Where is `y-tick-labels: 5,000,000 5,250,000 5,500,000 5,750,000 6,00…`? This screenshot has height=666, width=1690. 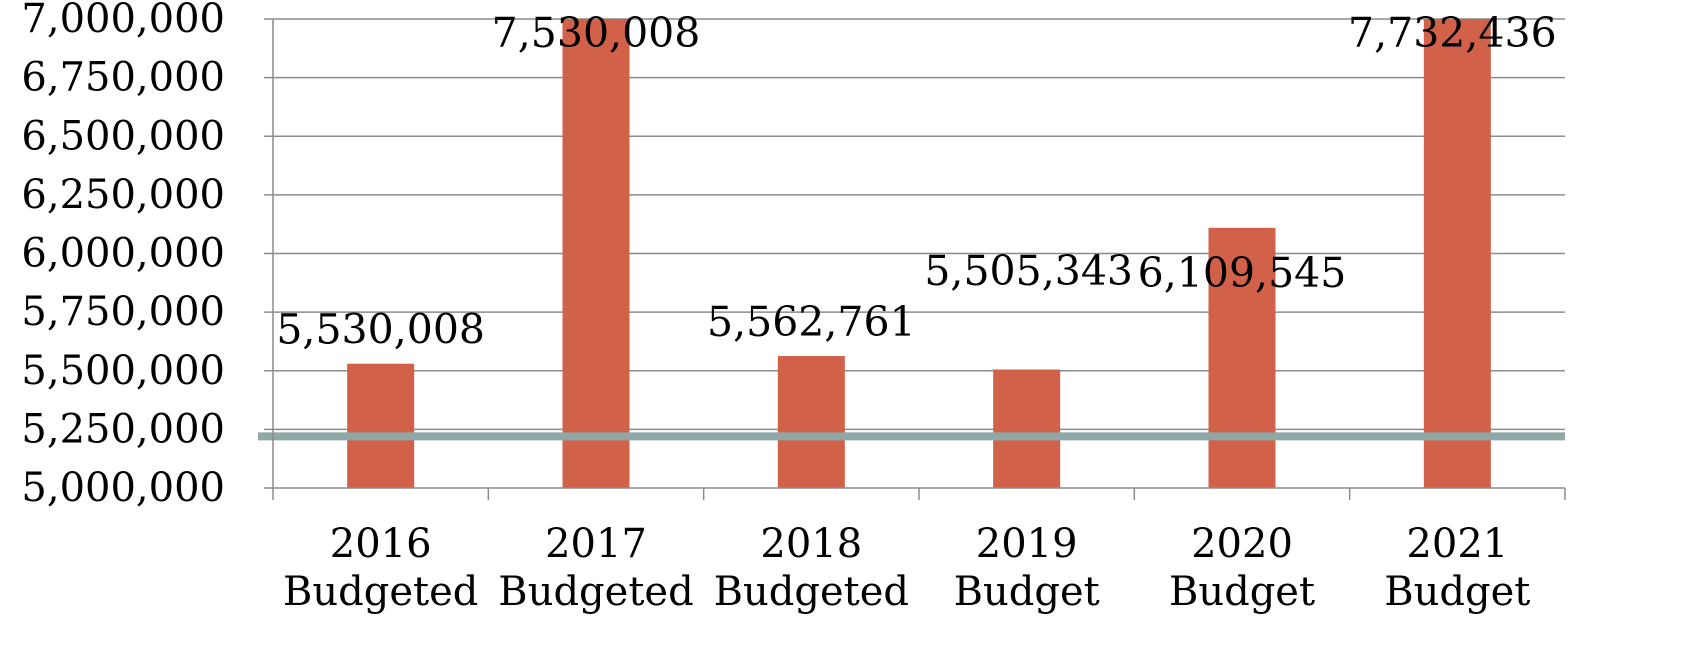
y-tick-labels: 5,000,000 5,250,000 5,500,000 5,750,000 6,00… is located at coordinates (123, 255).